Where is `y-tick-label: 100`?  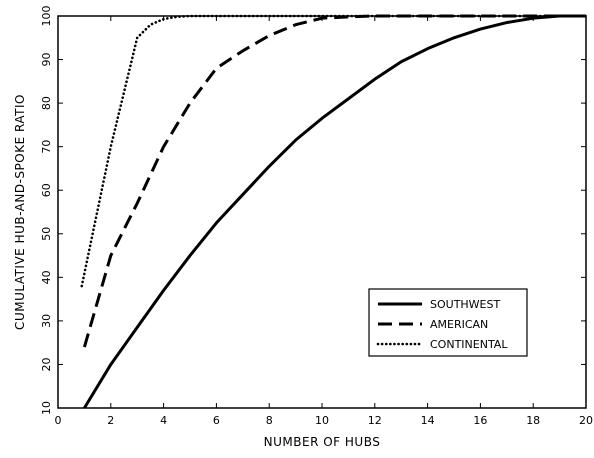 y-tick-label: 100 is located at coordinates (46, 16).